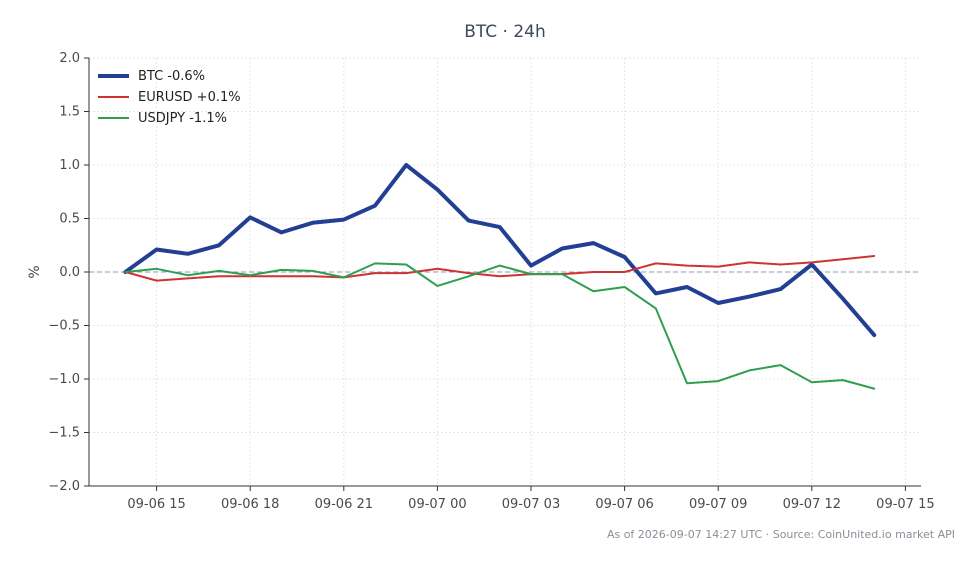 The width and height of the screenshot is (979, 564). I want to click on y-tick-label: 2.0, so click(69, 58).